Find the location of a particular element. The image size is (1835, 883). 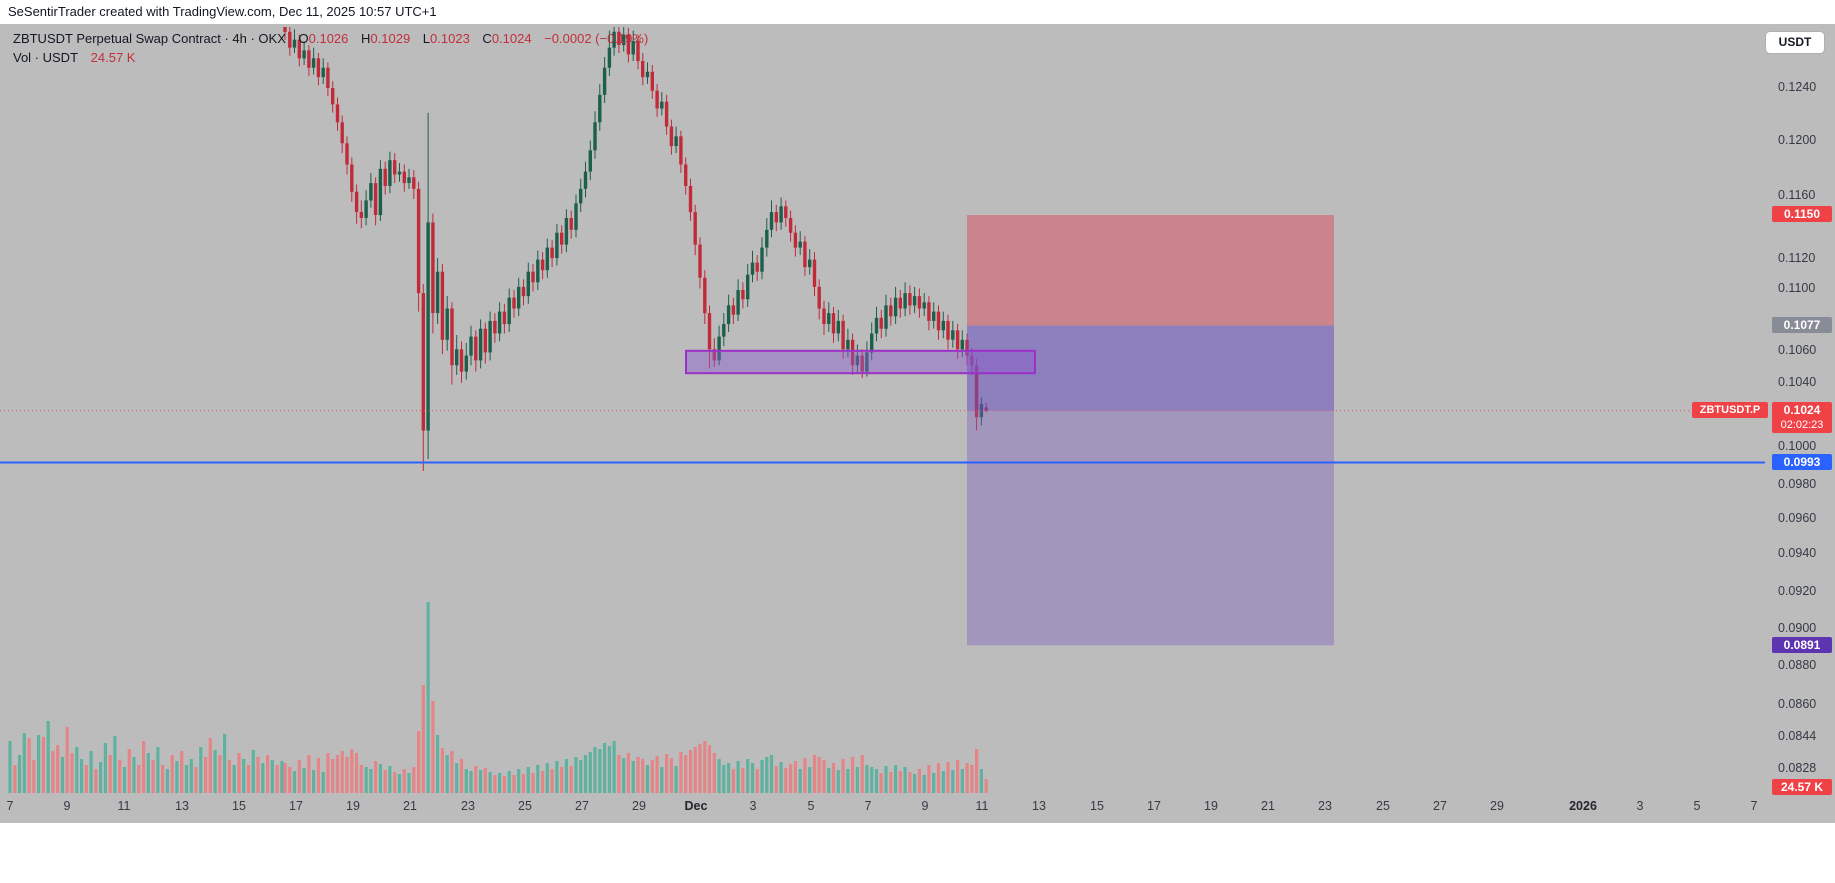

price-tick-label: 0.1100 is located at coordinates (1797, 288).